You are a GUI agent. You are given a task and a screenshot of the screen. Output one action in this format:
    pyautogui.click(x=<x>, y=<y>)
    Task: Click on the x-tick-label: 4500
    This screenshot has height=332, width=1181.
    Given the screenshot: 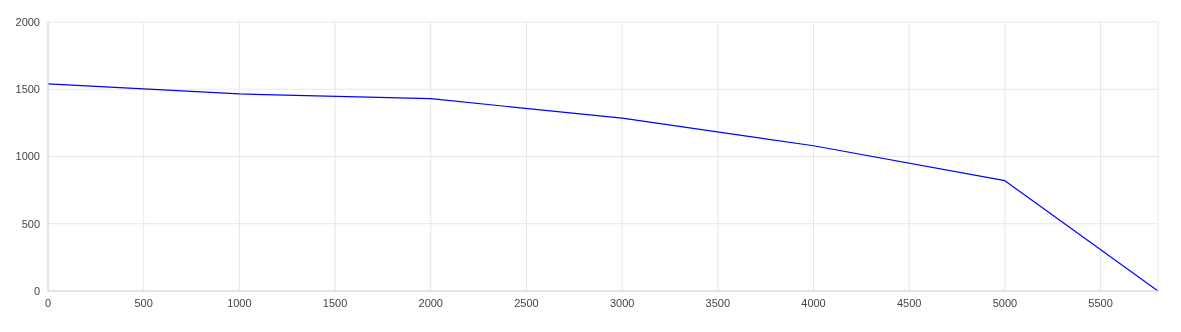 What is the action you would take?
    pyautogui.click(x=909, y=302)
    